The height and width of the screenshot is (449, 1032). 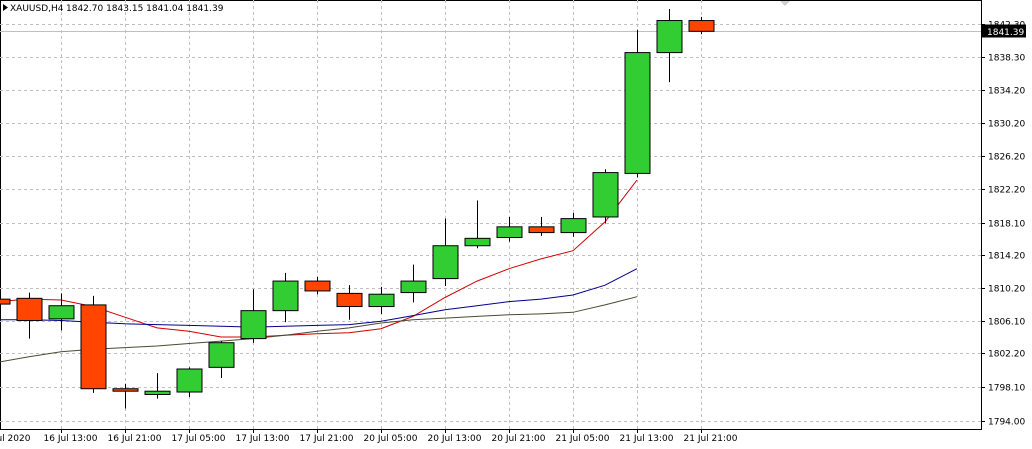 What do you see at coordinates (1006, 257) in the screenshot?
I see `price-tick-label: 1814.20` at bounding box center [1006, 257].